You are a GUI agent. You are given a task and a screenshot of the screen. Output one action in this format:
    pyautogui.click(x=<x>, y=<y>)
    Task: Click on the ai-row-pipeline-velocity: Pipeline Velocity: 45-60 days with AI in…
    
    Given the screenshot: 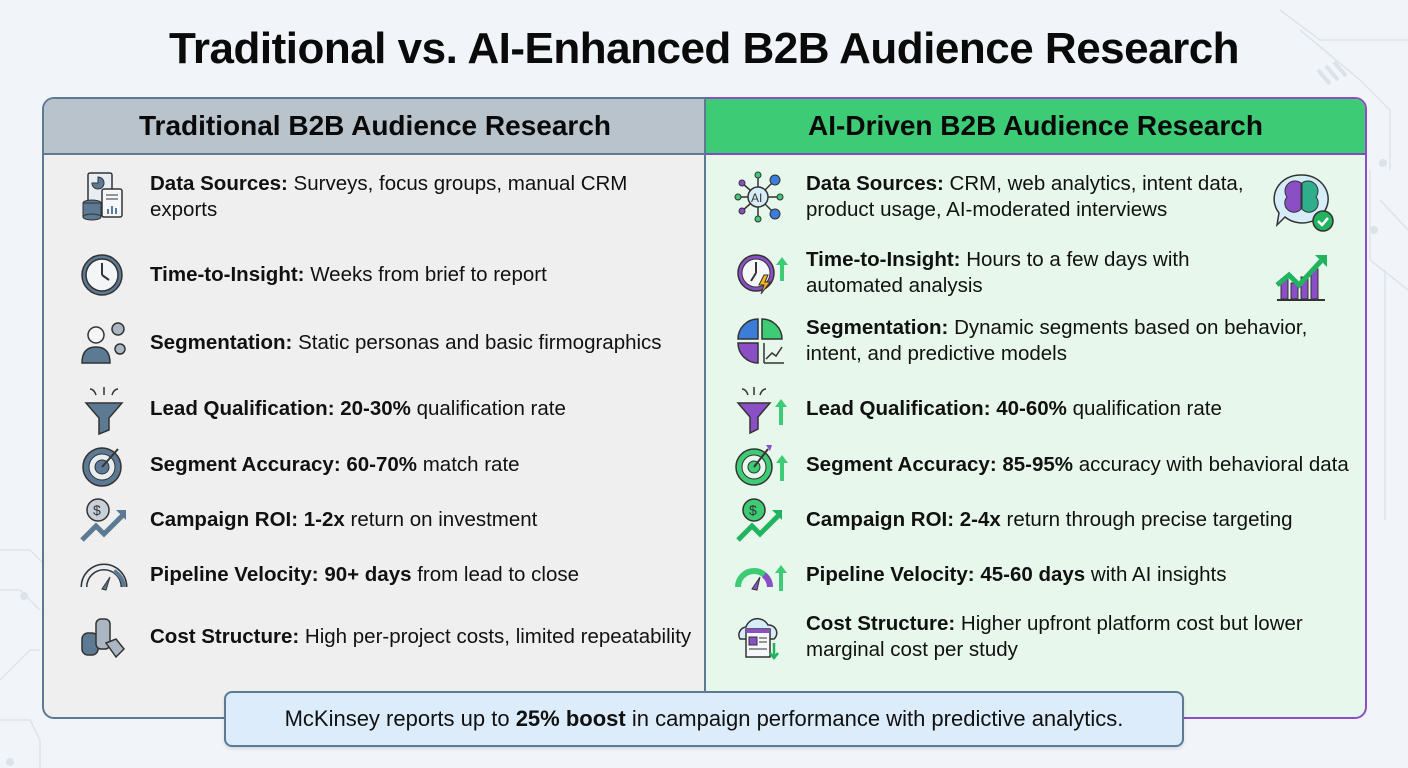 What is the action you would take?
    pyautogui.click(x=1049, y=575)
    